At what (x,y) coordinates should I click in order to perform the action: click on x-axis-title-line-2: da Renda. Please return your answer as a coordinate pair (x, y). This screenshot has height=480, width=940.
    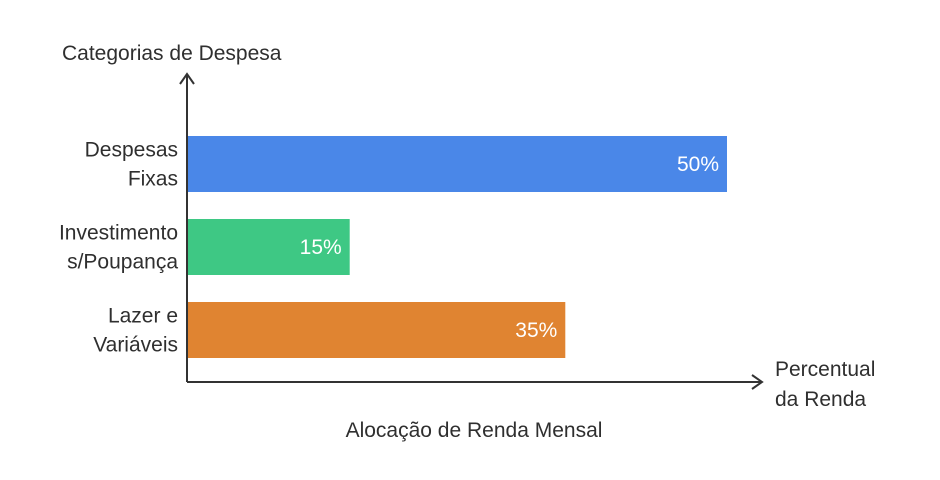
    Looking at the image, I should click on (820, 399).